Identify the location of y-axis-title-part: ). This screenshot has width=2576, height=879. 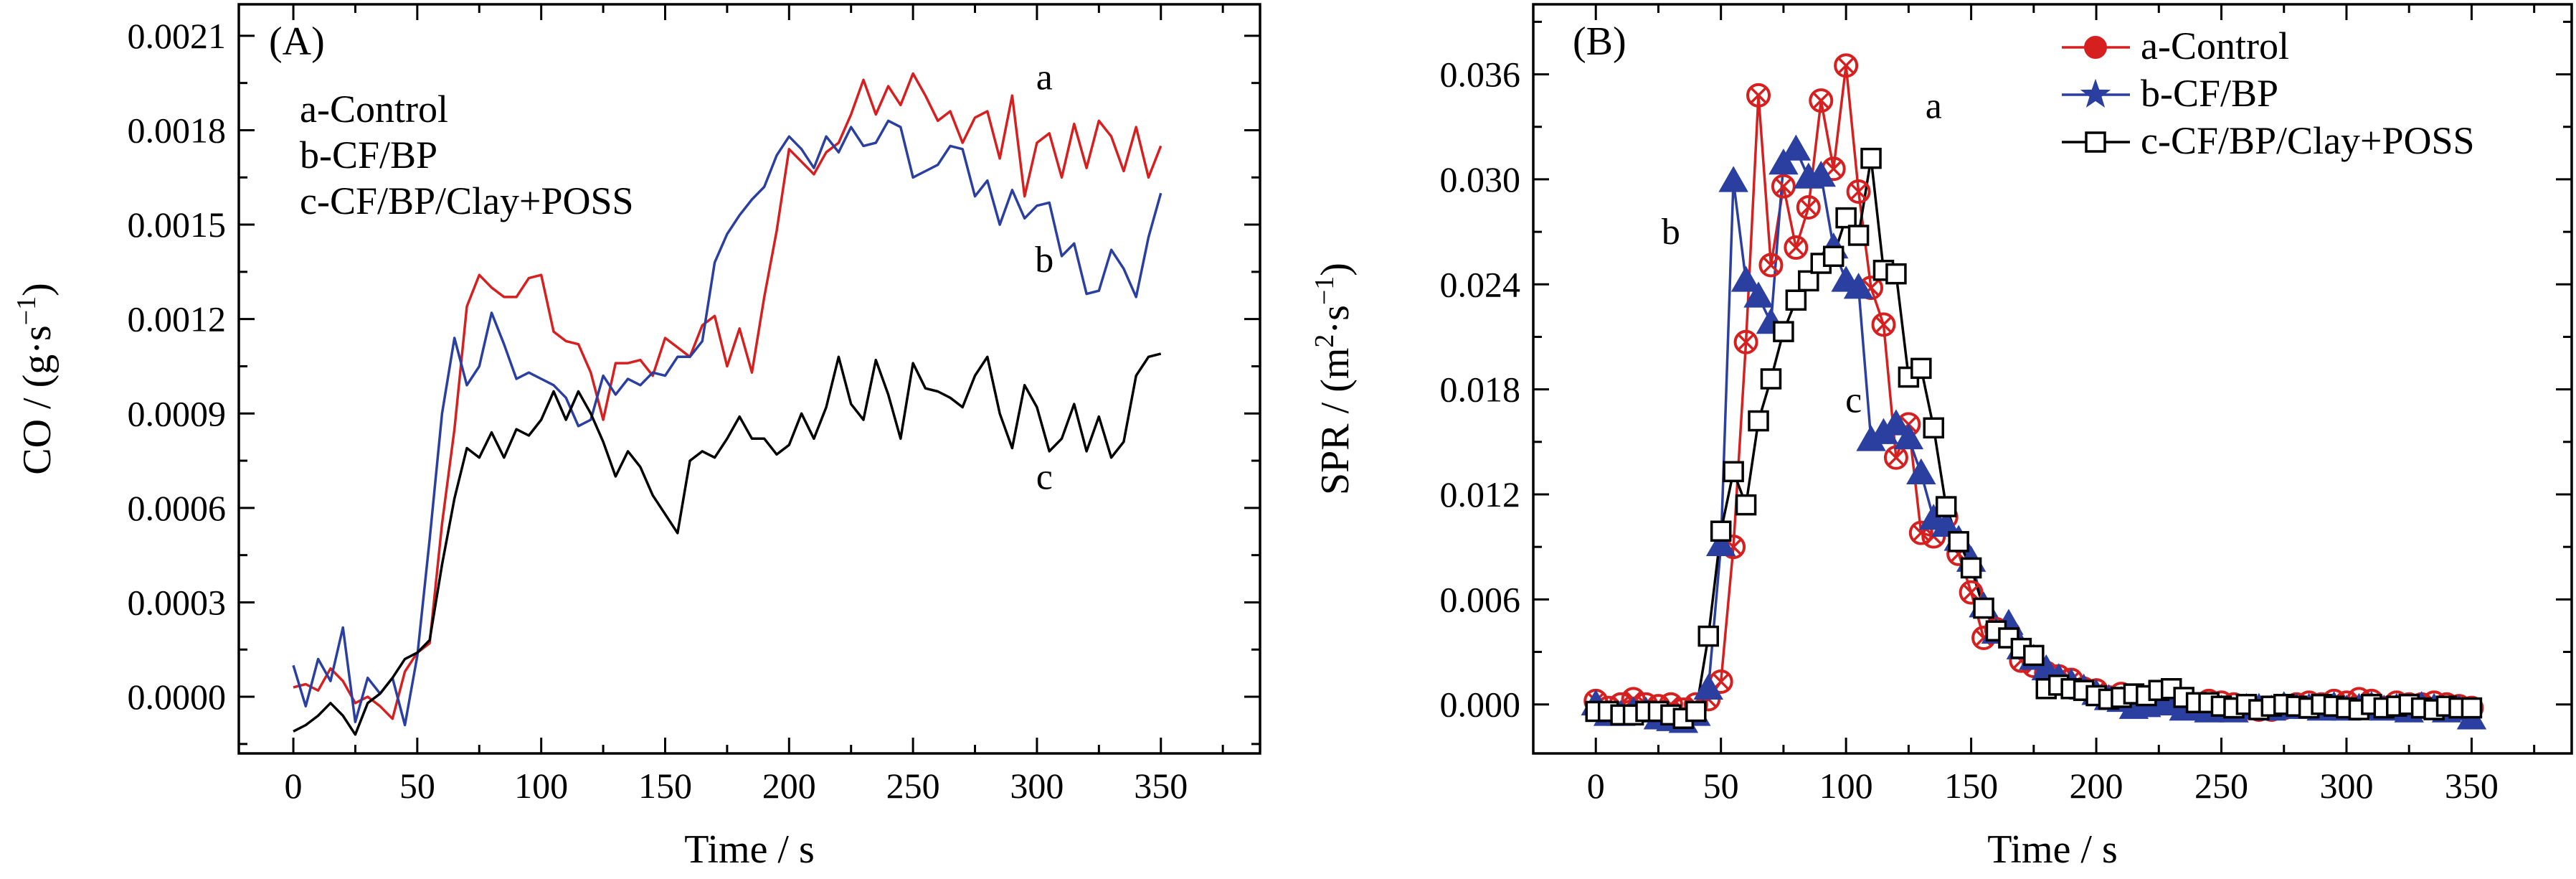
(37, 289).